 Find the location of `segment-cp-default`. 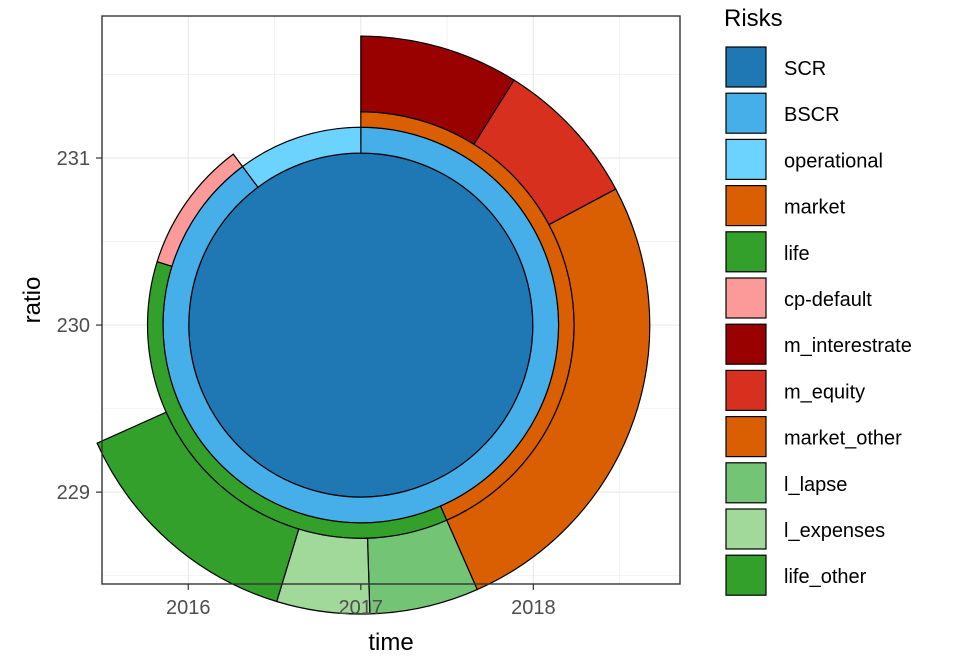

segment-cp-default is located at coordinates (200, 210).